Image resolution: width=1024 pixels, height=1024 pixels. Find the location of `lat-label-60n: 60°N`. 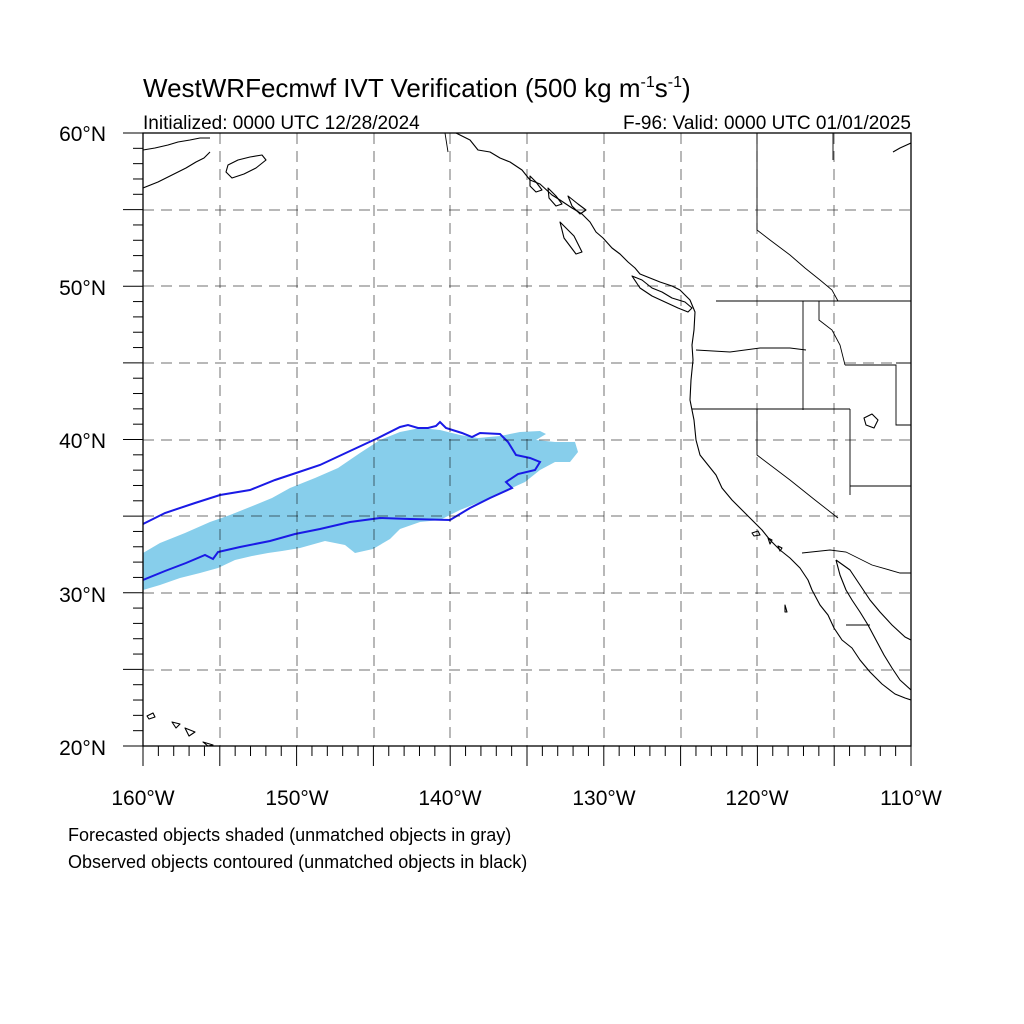

lat-label-60n: 60°N is located at coordinates (82, 134).